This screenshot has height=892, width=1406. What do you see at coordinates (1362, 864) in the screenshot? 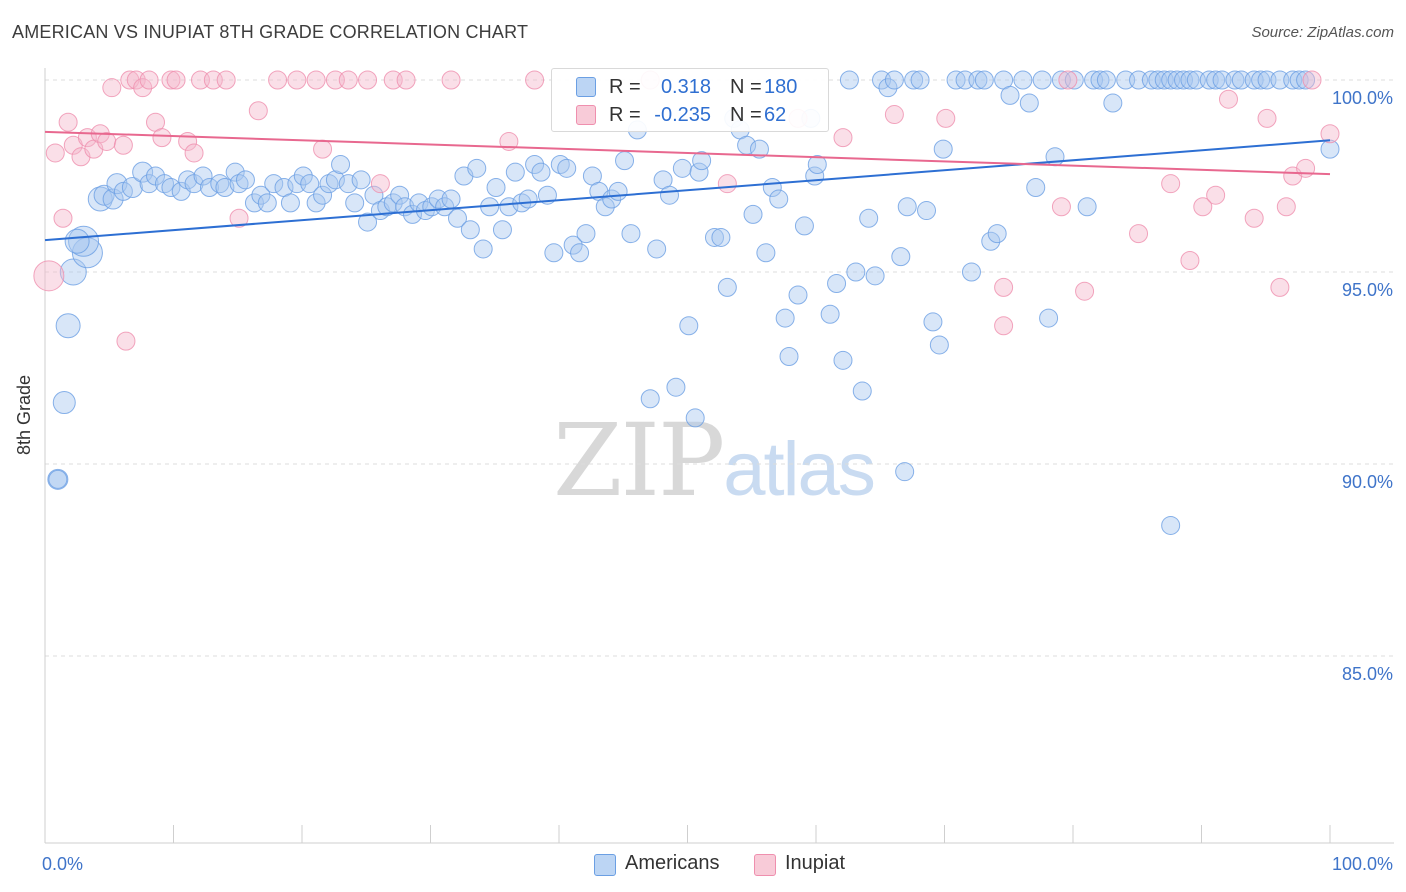
I see `x-tick-label: 100.0%` at bounding box center [1362, 864].